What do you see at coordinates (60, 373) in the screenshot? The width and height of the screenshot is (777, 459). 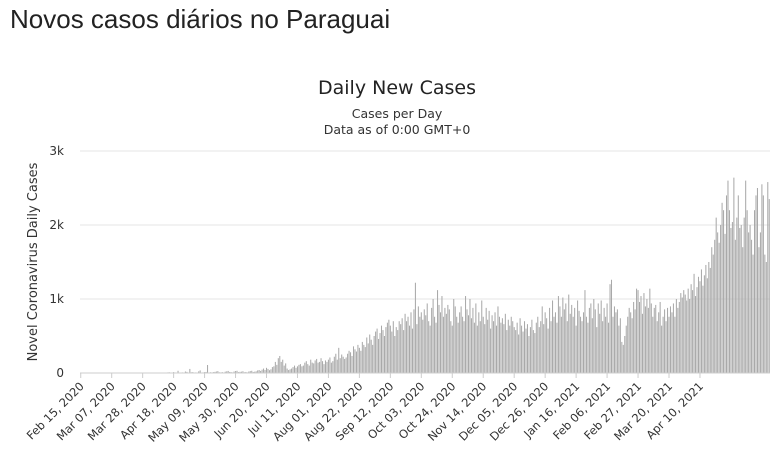 I see `y-tick-label: 0` at bounding box center [60, 373].